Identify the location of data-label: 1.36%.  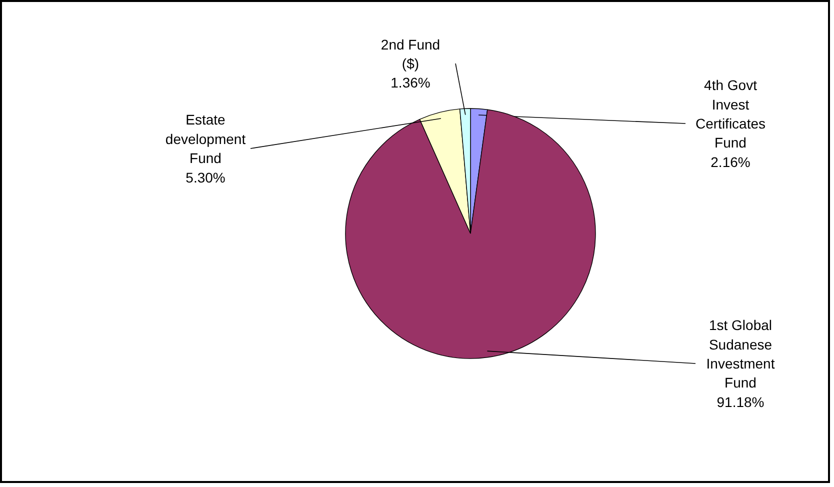
(410, 82).